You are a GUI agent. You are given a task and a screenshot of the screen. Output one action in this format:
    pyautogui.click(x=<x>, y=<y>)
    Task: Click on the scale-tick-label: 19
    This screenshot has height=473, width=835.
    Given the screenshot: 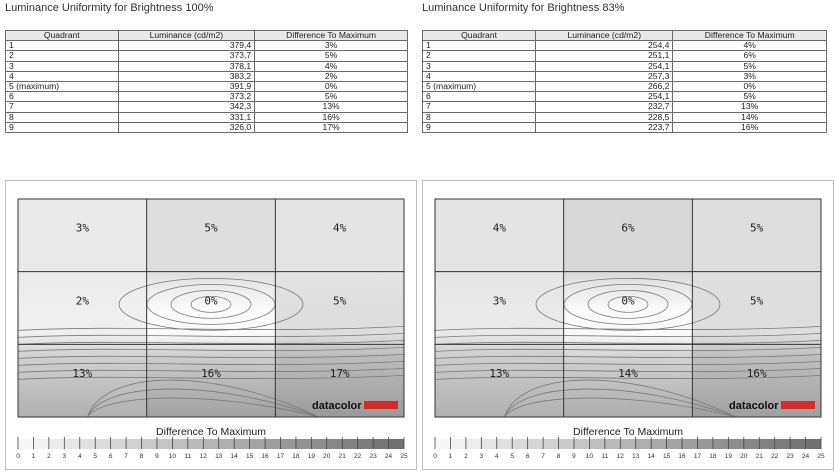 What is the action you would take?
    pyautogui.click(x=312, y=456)
    